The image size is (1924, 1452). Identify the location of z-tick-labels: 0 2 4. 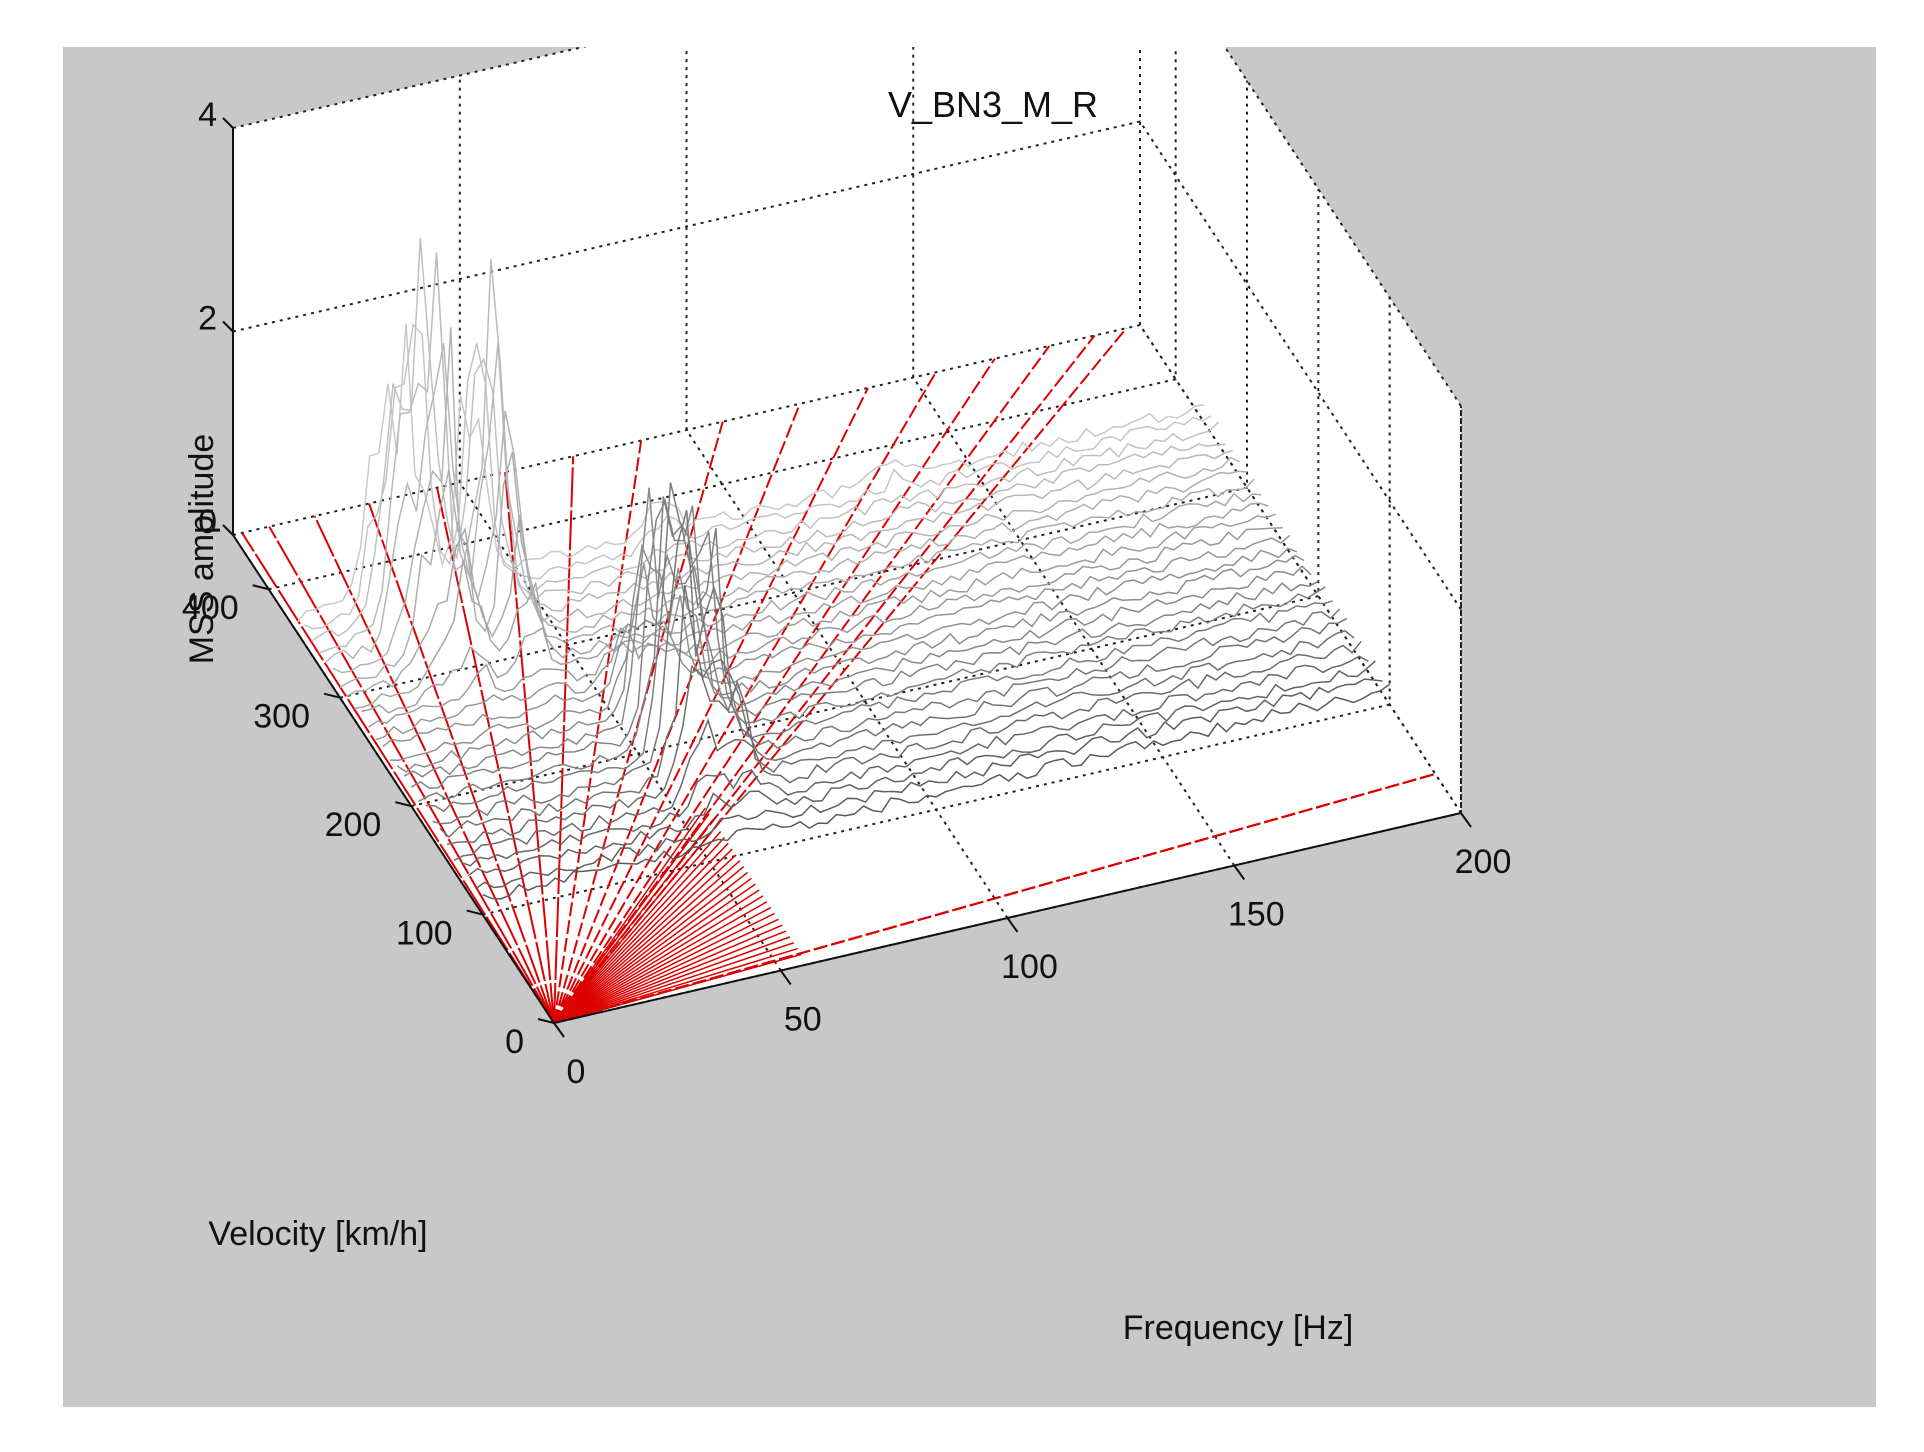
(216, 318).